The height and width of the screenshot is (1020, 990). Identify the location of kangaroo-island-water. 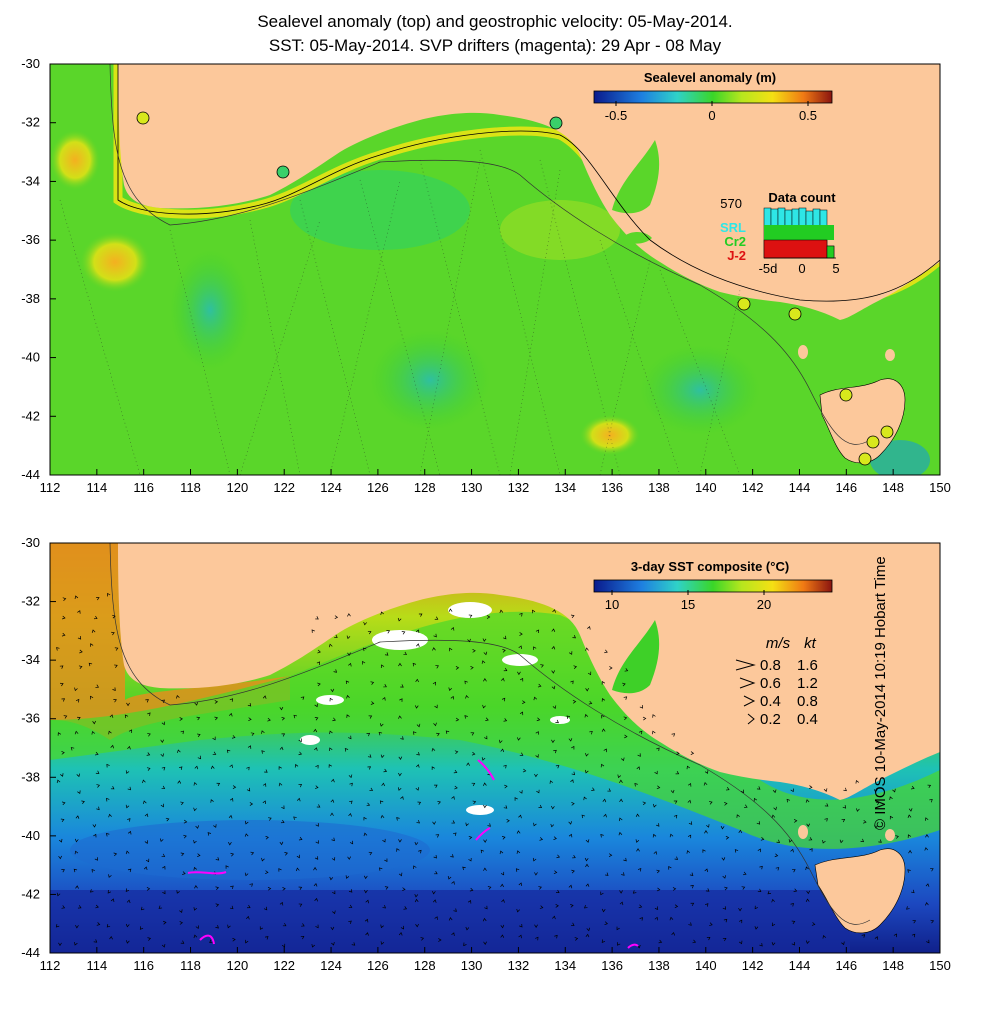
(637, 238).